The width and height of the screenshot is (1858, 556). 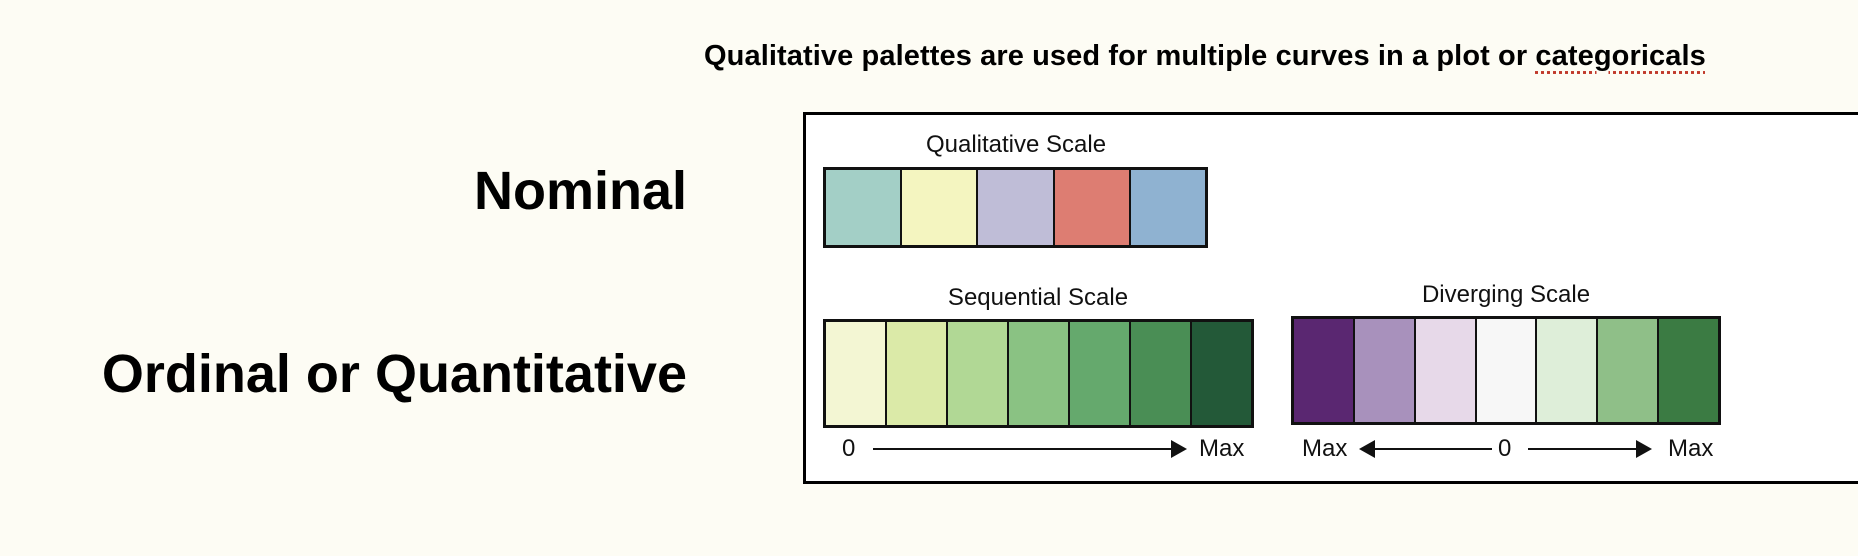 What do you see at coordinates (1367, 449) in the screenshot?
I see `diverging-left-arrow-head` at bounding box center [1367, 449].